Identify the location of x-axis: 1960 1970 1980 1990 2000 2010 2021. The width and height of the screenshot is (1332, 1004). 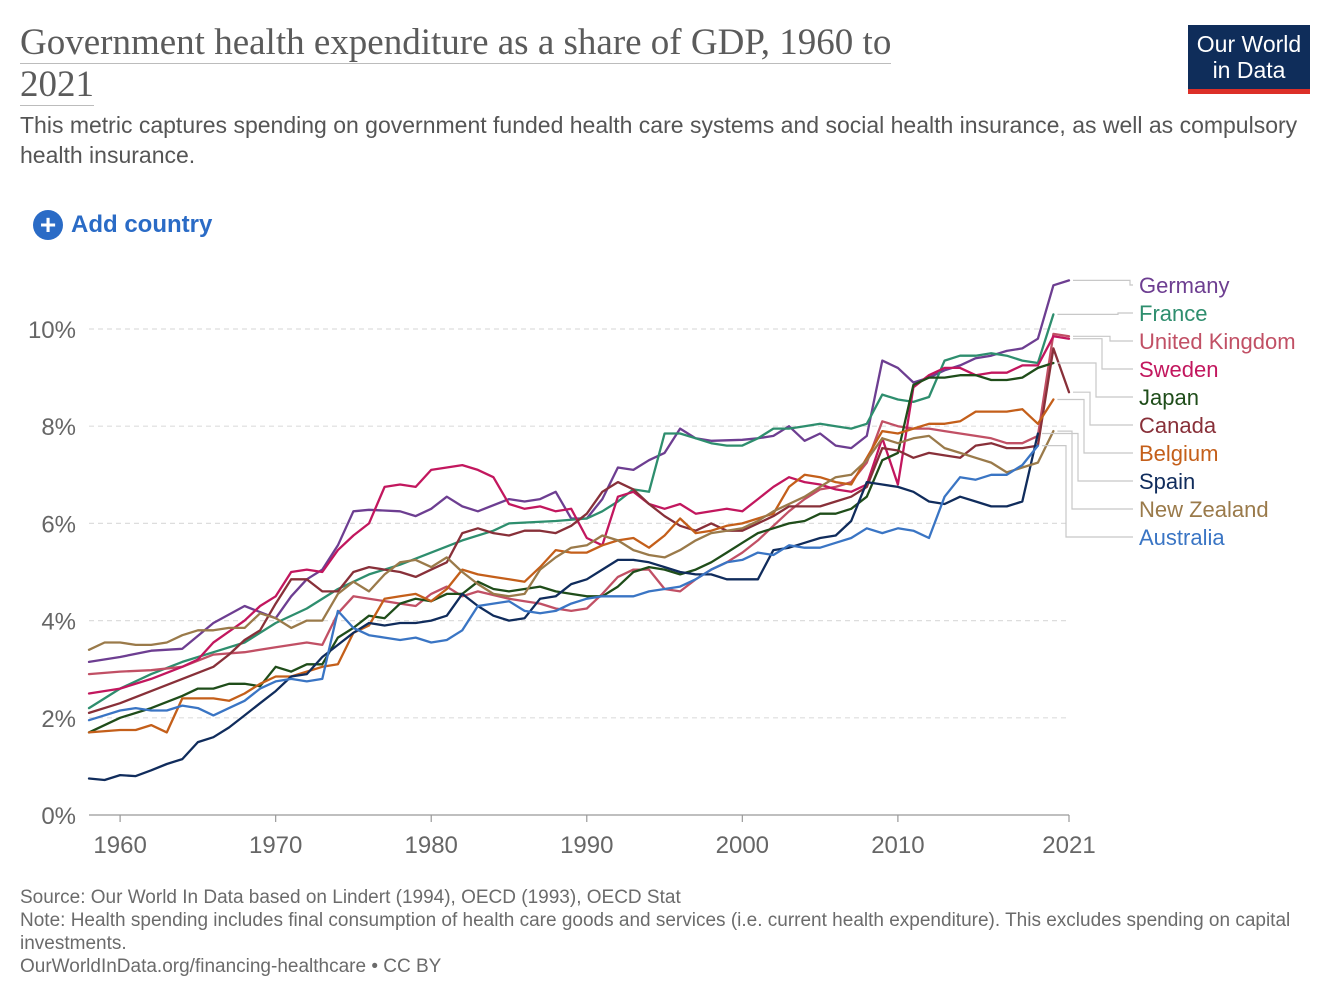
(592, 836).